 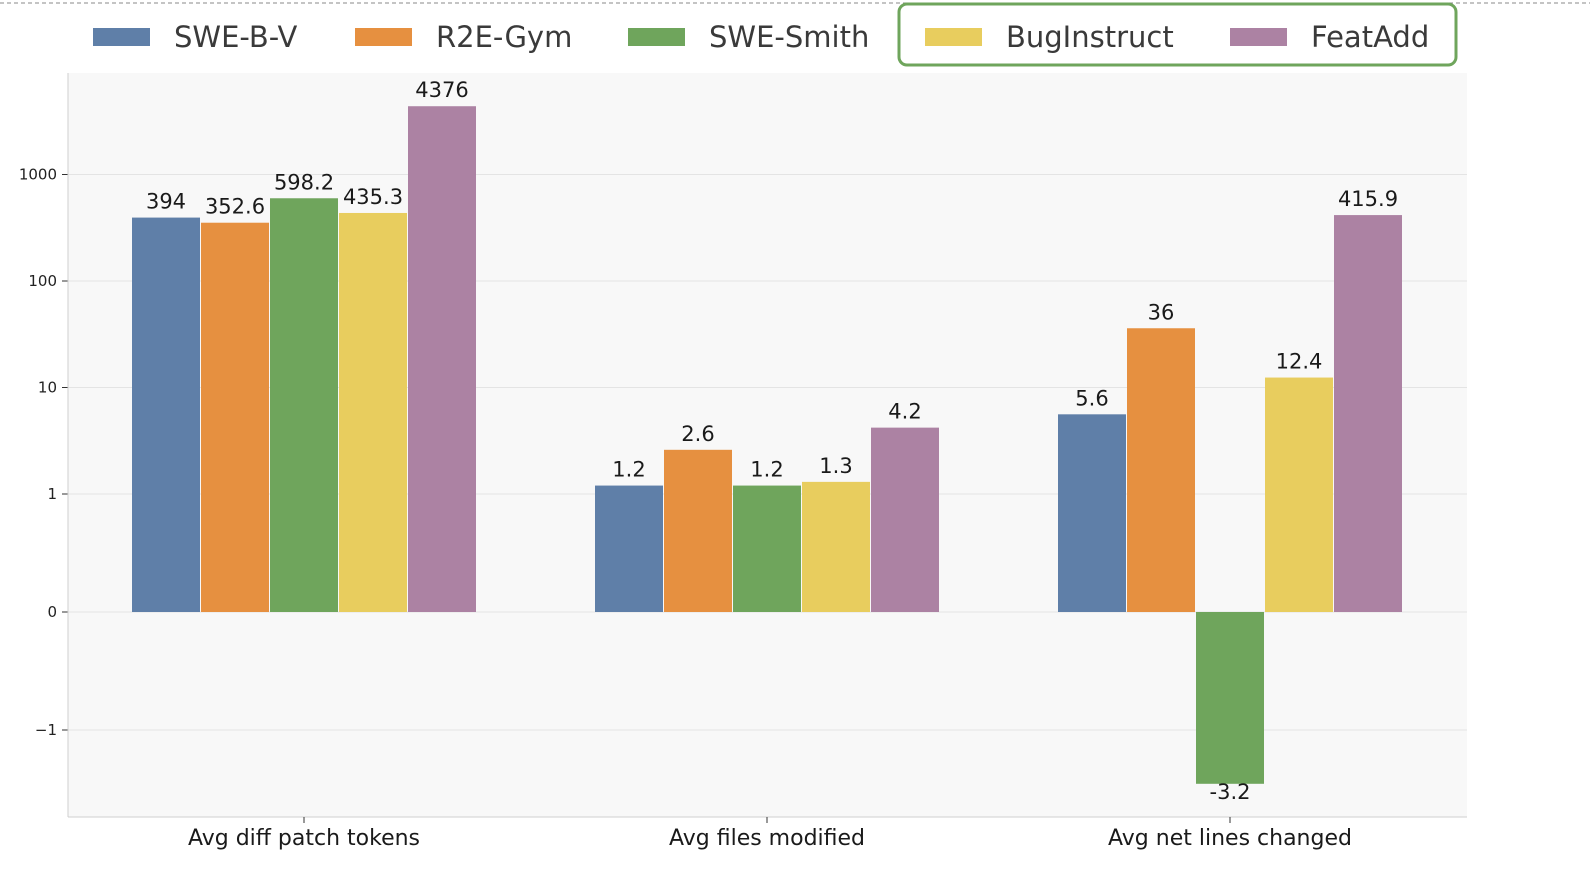 I want to click on data-label: 4.2, so click(x=904, y=412).